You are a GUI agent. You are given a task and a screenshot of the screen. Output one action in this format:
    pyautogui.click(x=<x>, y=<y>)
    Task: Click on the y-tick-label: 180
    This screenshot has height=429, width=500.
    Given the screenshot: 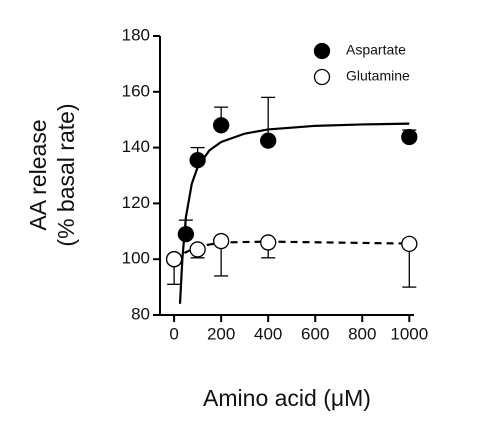 What is the action you would take?
    pyautogui.click(x=136, y=34)
    